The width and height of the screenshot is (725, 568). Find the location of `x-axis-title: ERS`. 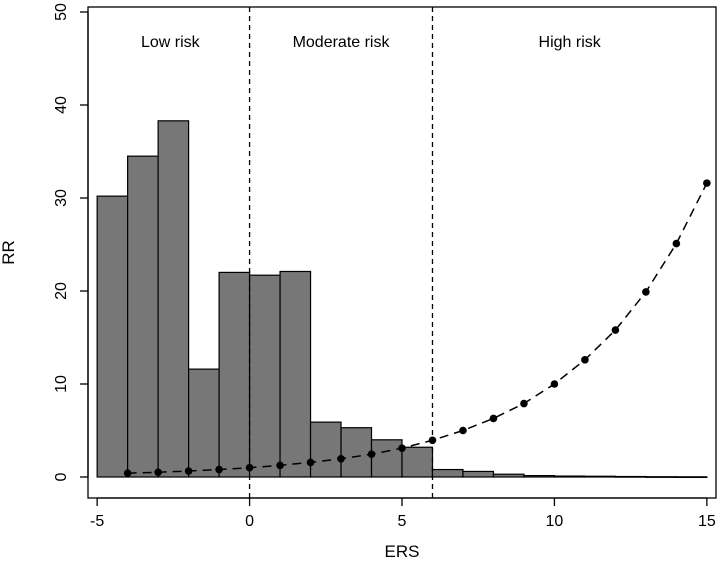

x-axis-title: ERS is located at coordinates (402, 551).